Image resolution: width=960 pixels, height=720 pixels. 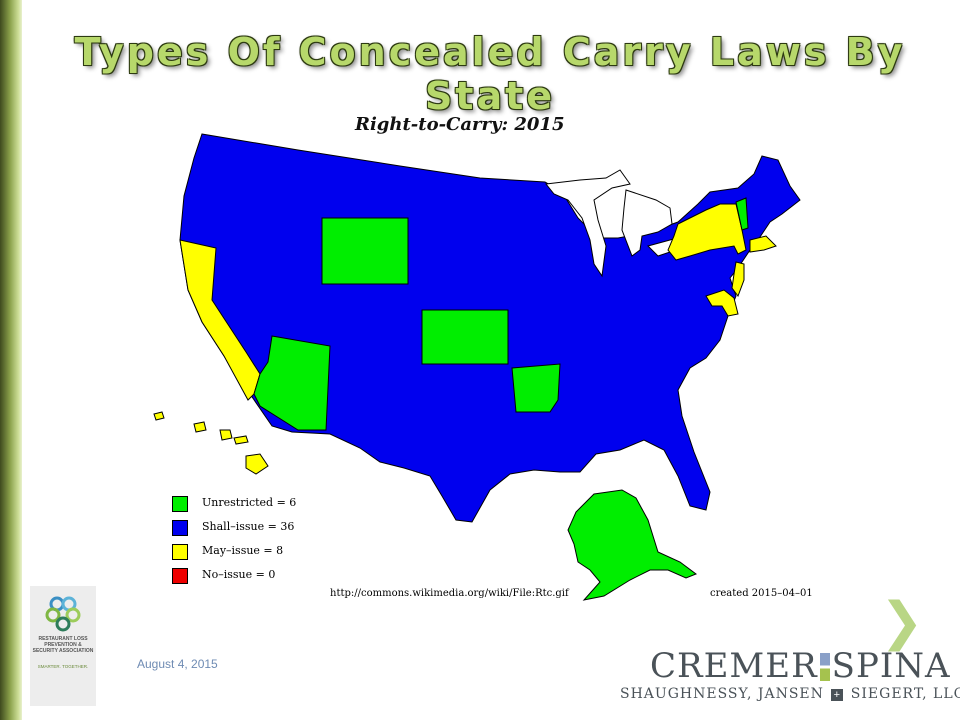 I want to click on firm-name-left: CREMER, so click(x=734, y=666).